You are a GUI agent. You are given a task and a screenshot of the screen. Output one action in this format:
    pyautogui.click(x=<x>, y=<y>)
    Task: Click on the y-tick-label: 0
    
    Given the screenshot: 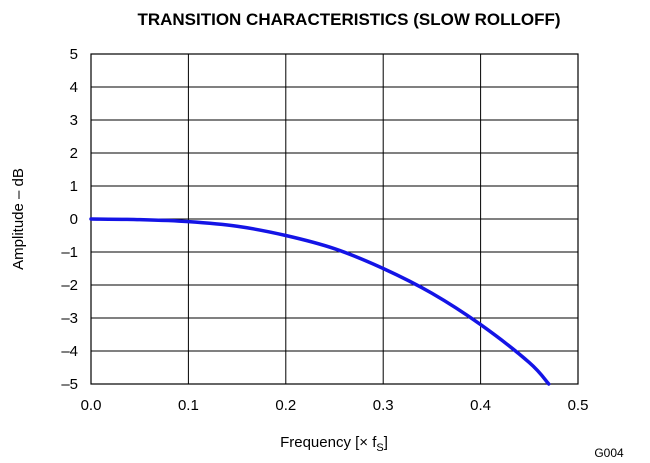 What is the action you would take?
    pyautogui.click(x=74, y=219)
    